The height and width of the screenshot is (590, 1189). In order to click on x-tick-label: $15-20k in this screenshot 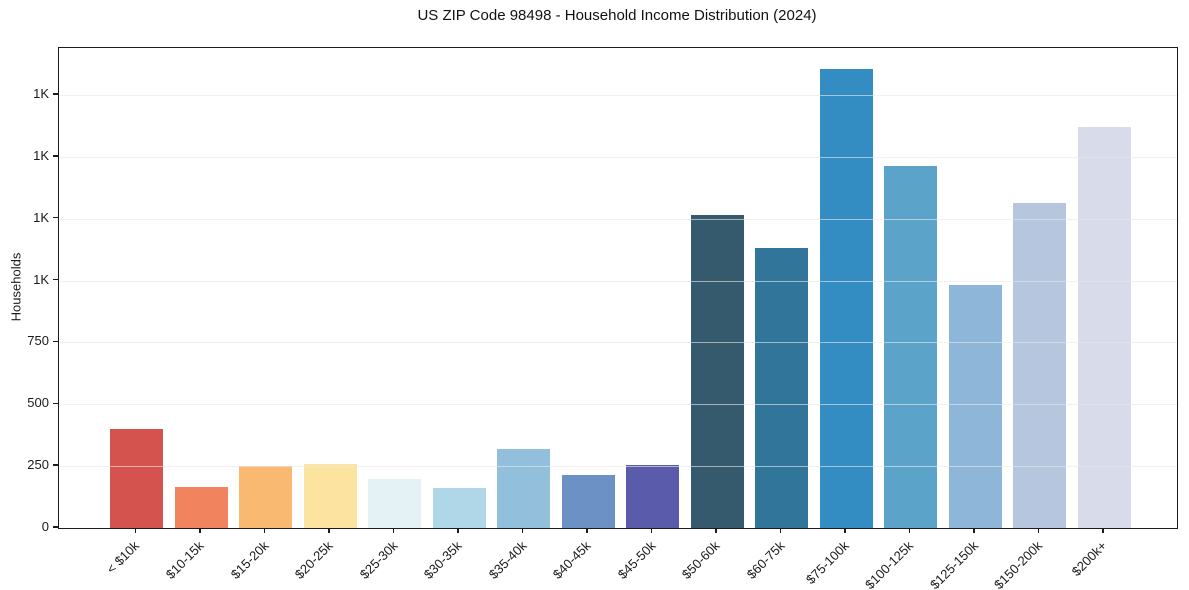, I will do `click(249, 560)`.